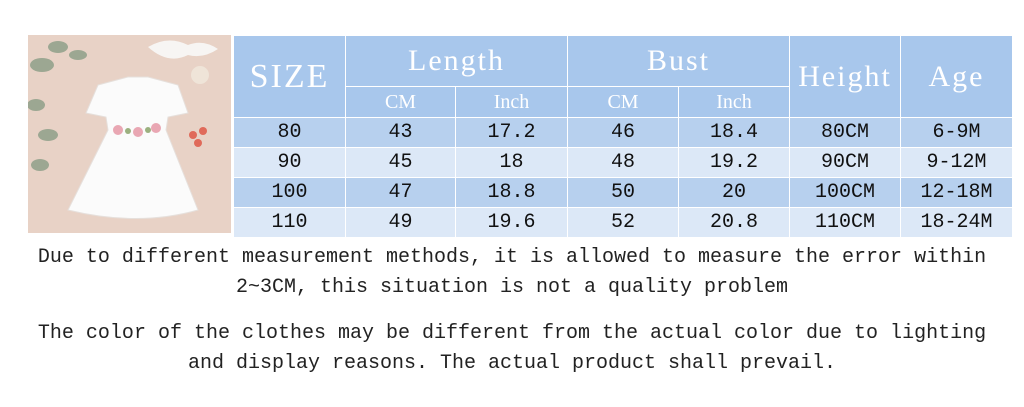 The image size is (1024, 407). Describe the element at coordinates (456, 61) in the screenshot. I see `header-length: Length` at that location.